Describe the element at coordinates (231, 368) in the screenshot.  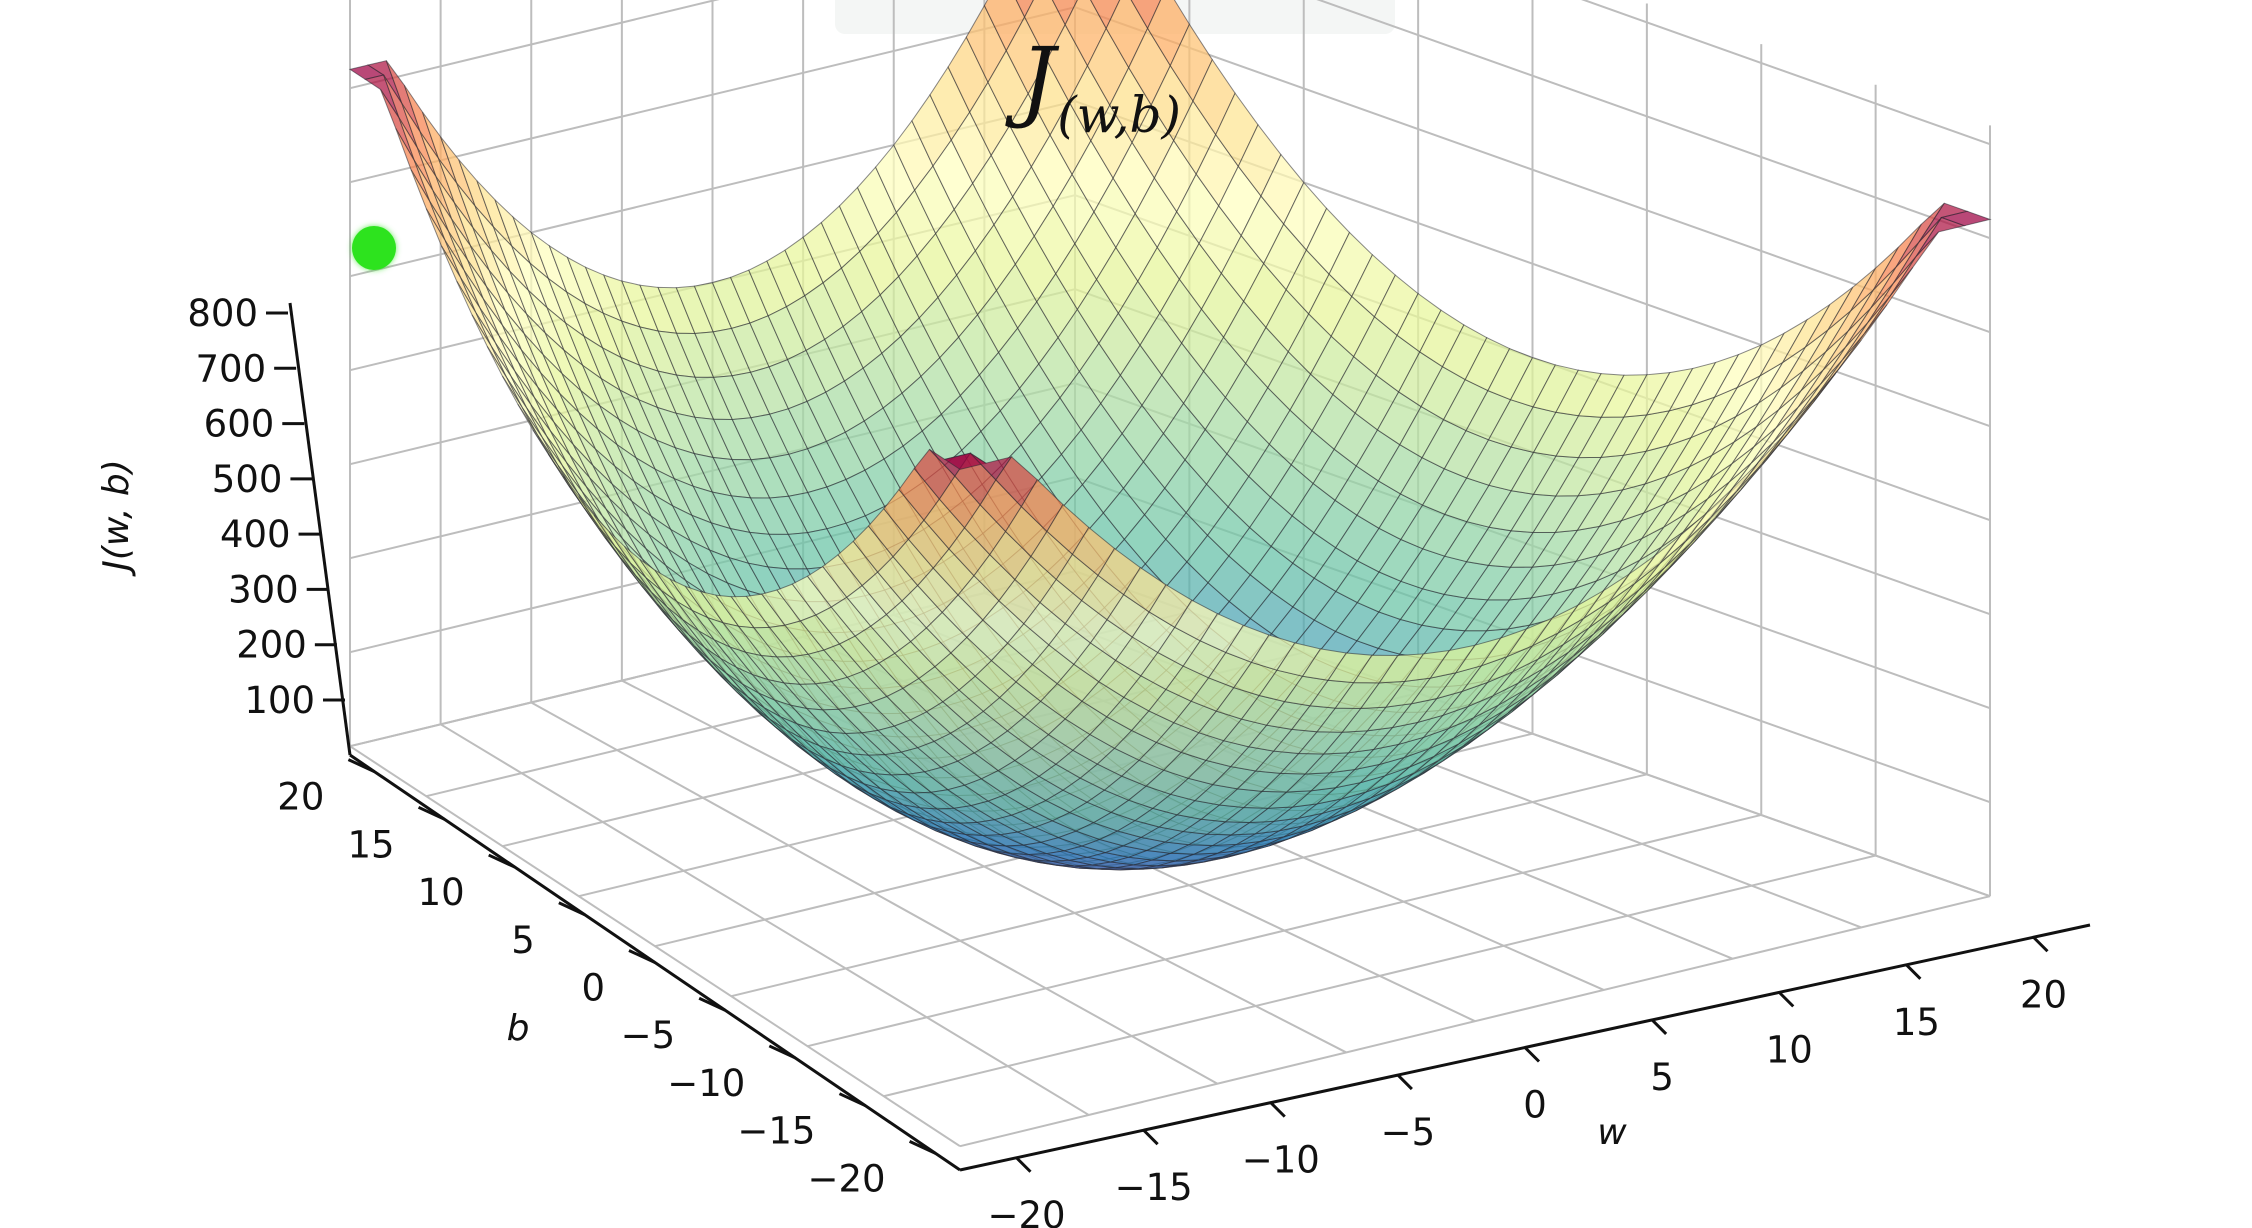
I see `z-tick-label: 700` at that location.